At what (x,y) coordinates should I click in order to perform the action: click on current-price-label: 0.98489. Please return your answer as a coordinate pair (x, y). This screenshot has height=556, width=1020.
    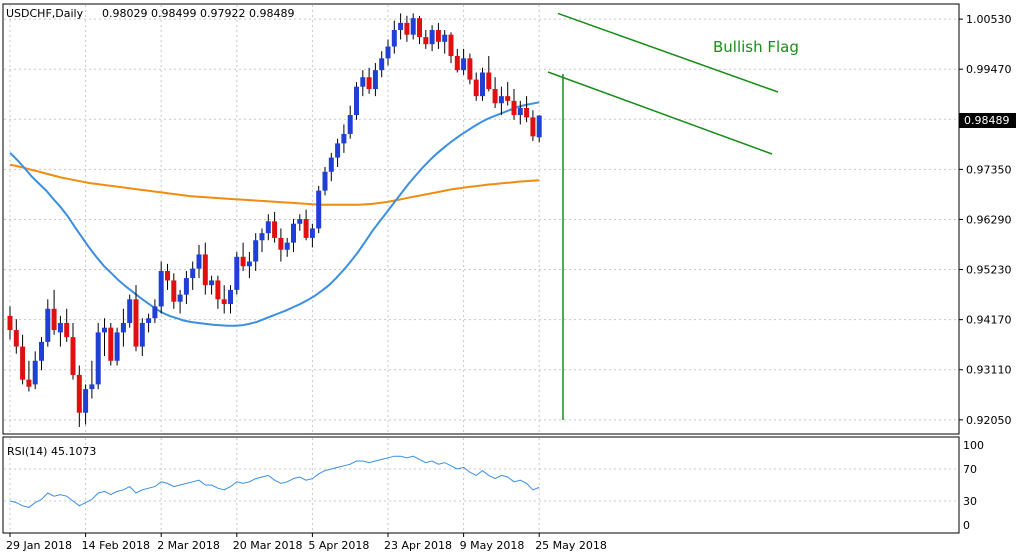
    Looking at the image, I should click on (987, 120).